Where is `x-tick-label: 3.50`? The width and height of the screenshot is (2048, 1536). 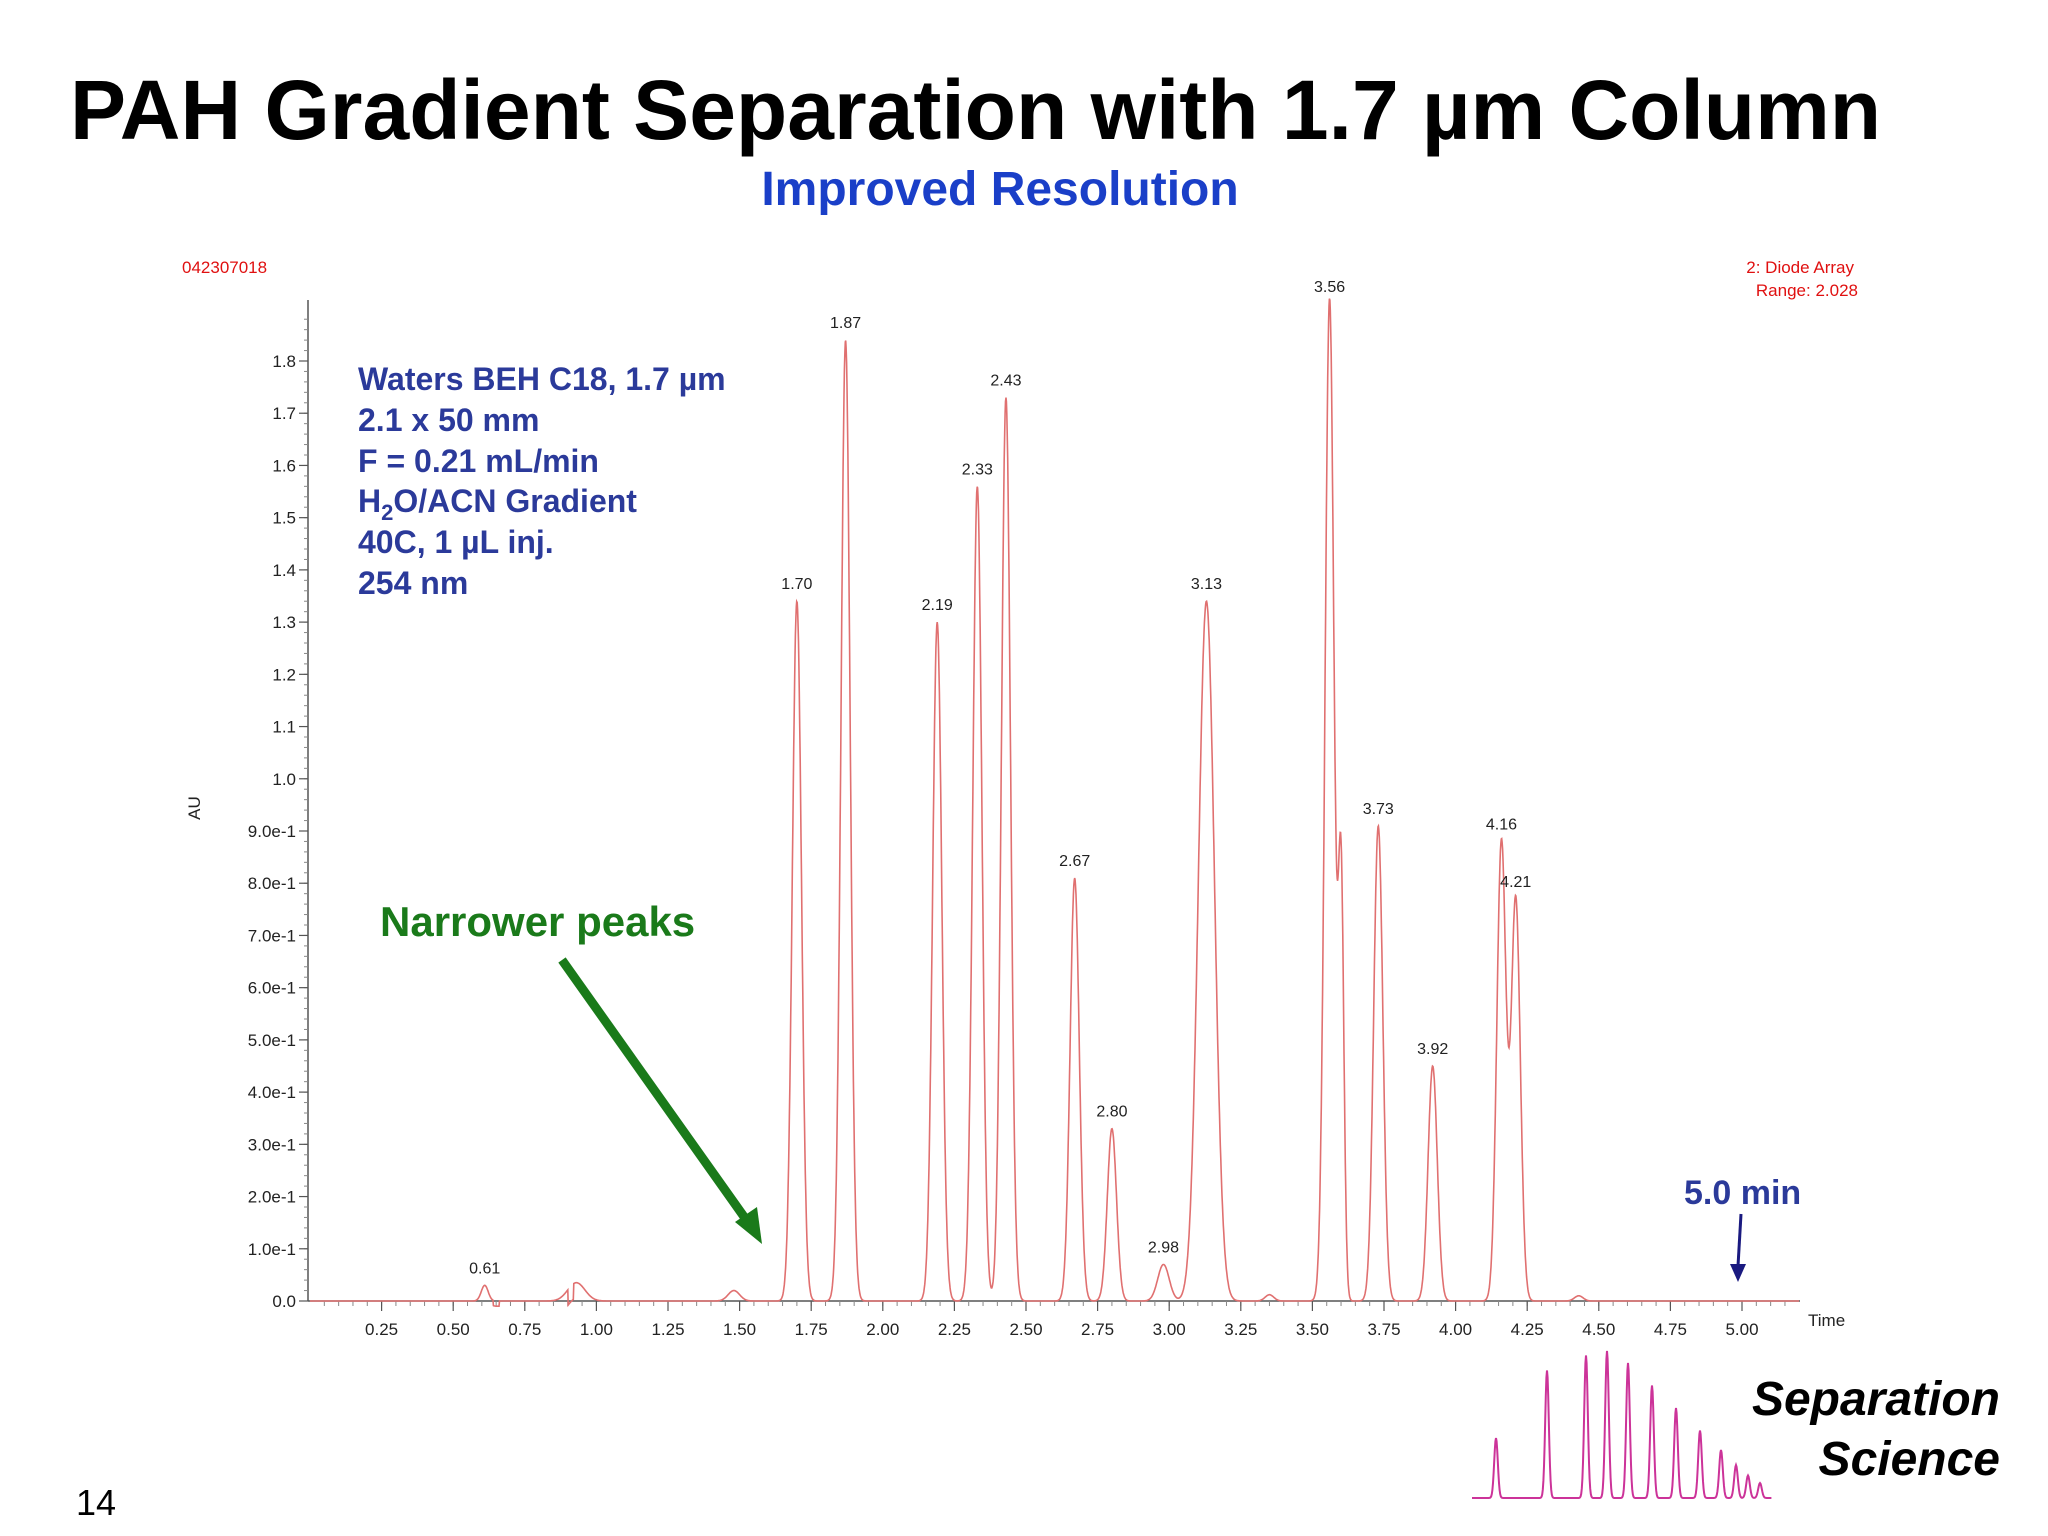
x-tick-label: 3.50 is located at coordinates (1312, 1329).